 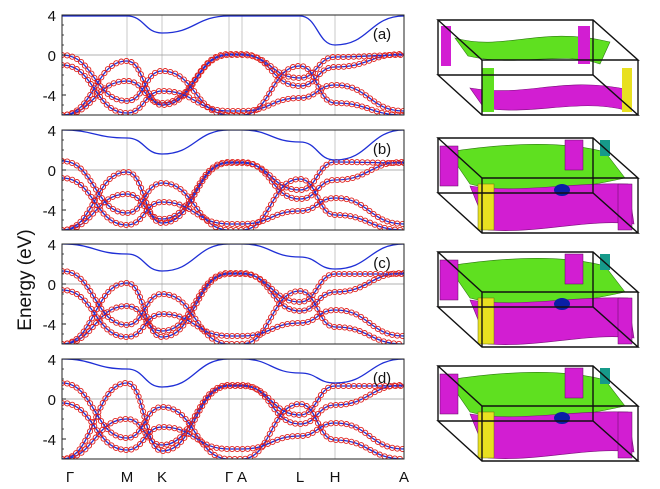 I want to click on y-tick-label: 4, so click(x=52, y=131).